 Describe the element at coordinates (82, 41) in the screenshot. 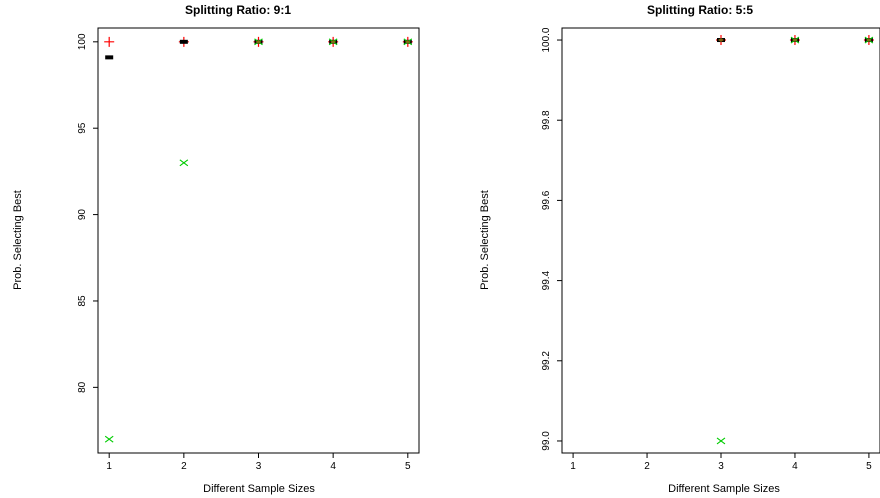

I see `y-tick-label: 100` at that location.